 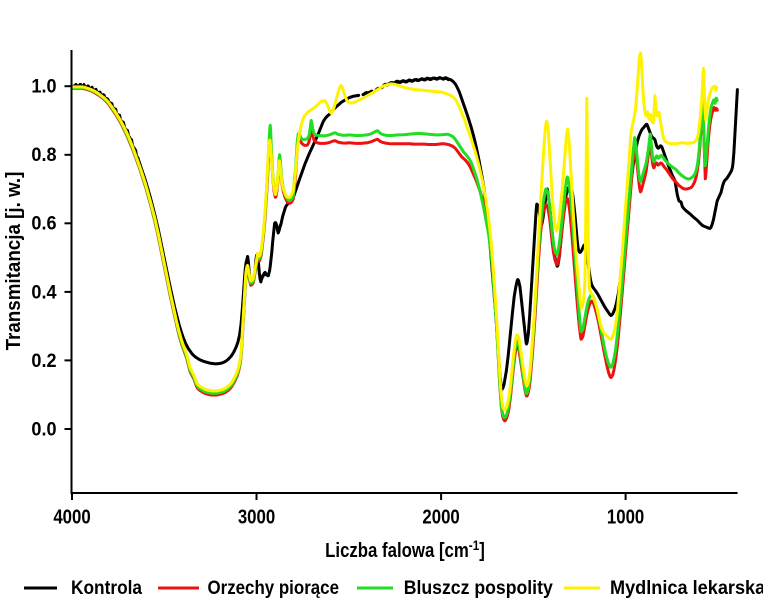 What do you see at coordinates (13, 261) in the screenshot?
I see `svg-text: Transmitancja [j. w.]` at bounding box center [13, 261].